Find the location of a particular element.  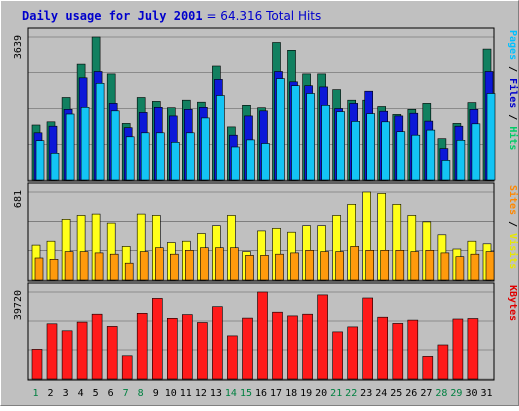

legend-part-hits-4: Hits is located at coordinates (513, 138).